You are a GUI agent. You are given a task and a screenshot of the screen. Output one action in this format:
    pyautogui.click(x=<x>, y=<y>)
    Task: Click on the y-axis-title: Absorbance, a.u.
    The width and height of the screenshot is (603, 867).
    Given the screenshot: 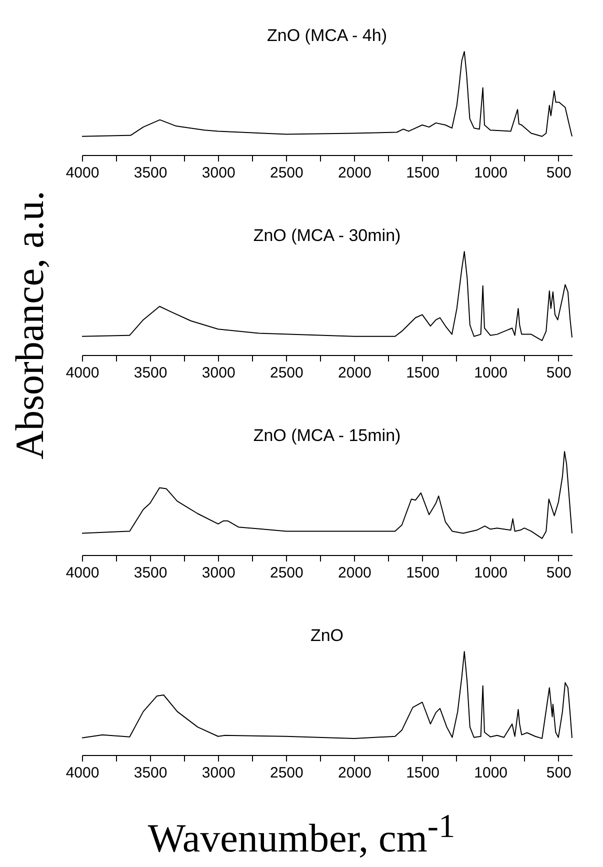 What is the action you would take?
    pyautogui.click(x=29, y=326)
    